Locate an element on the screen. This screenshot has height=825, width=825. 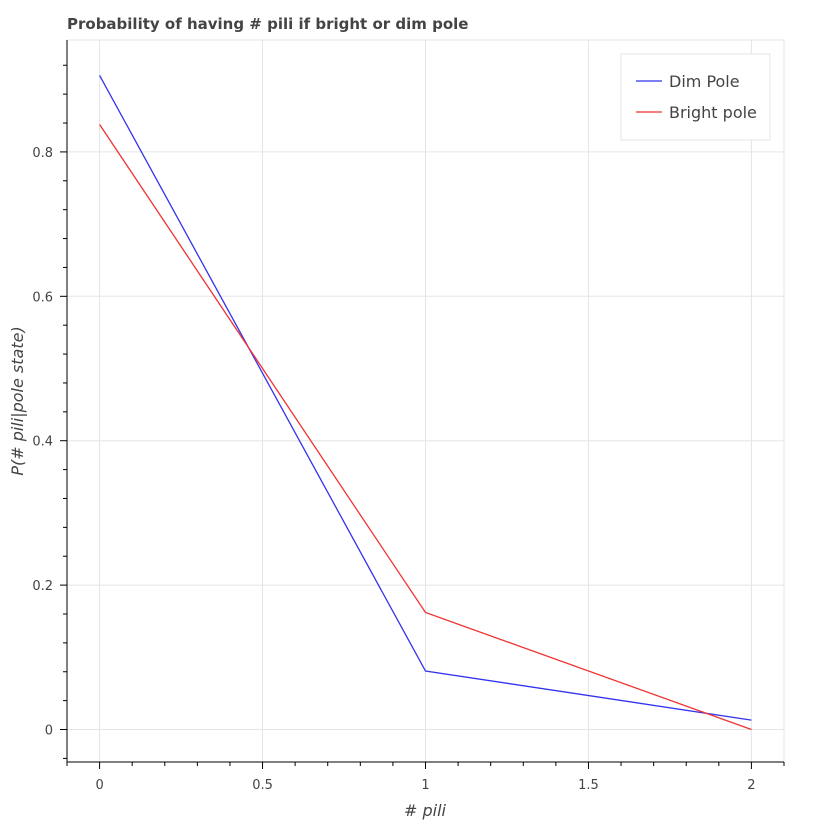
x-axis-label: # pili is located at coordinates (425, 810).